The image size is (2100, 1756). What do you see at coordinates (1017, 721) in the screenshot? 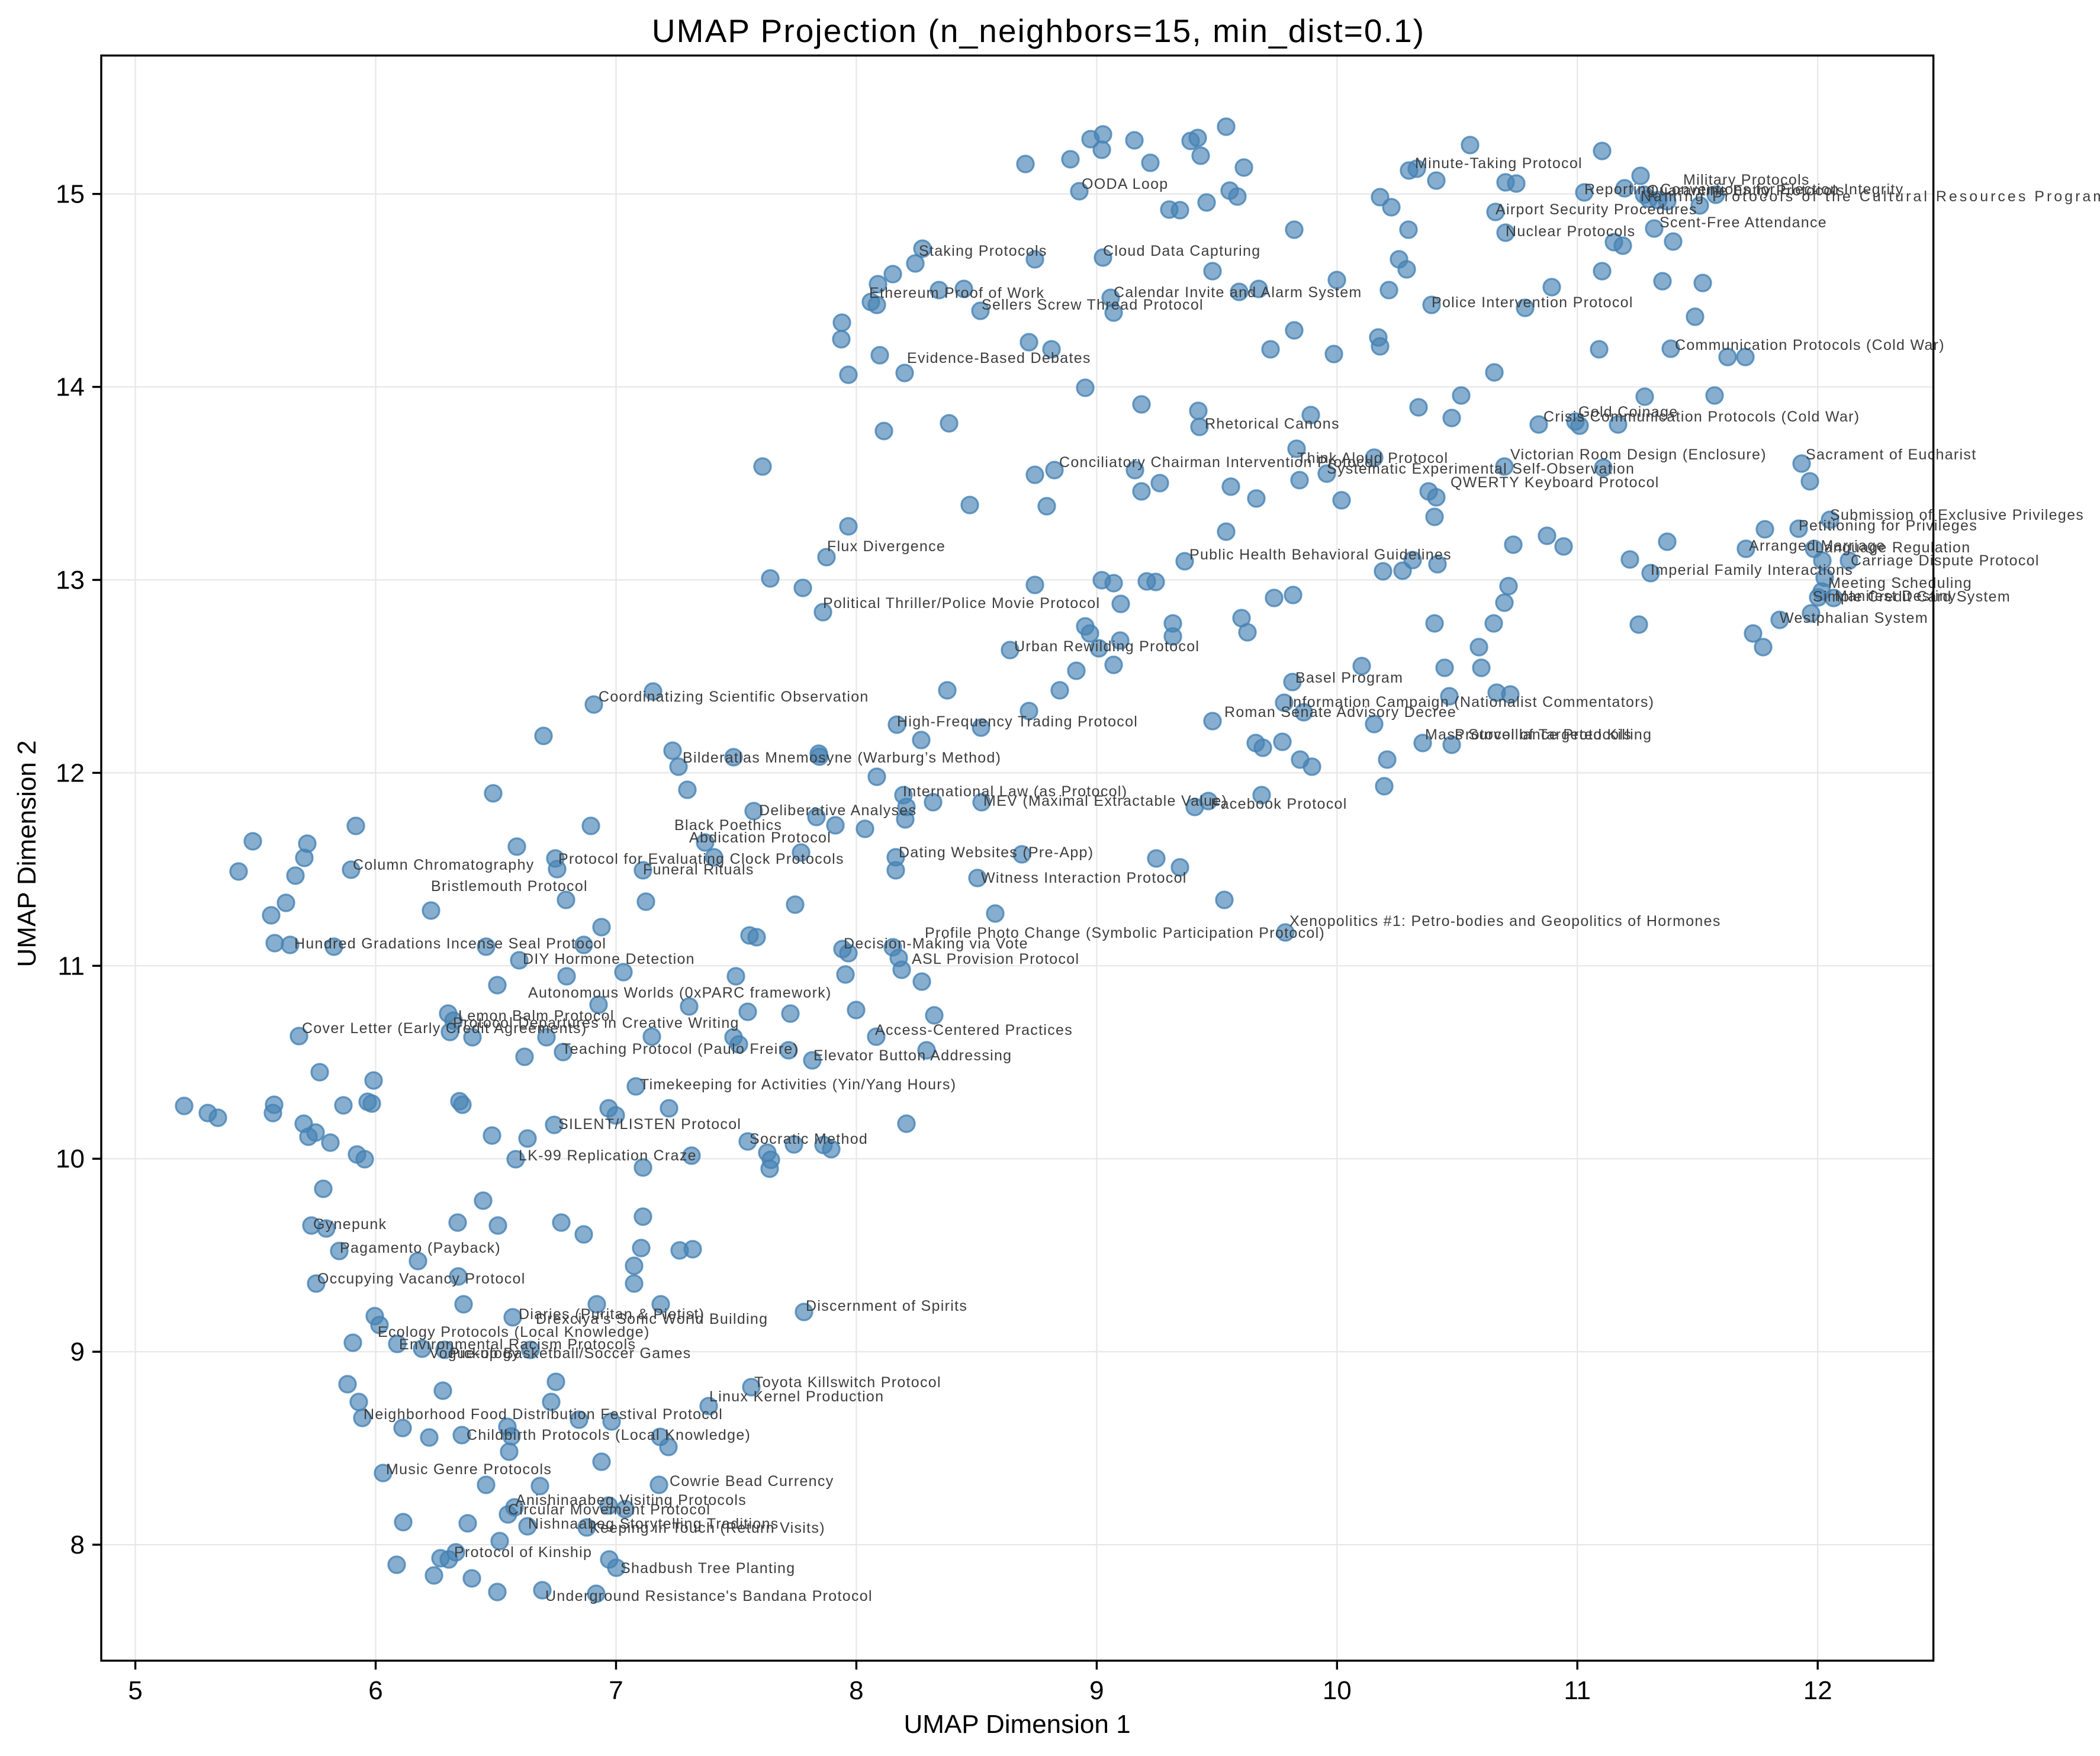
I see `svg-text:High-Frequency Trading Protoco: High-Frequency Trading Protocol` at bounding box center [1017, 721].